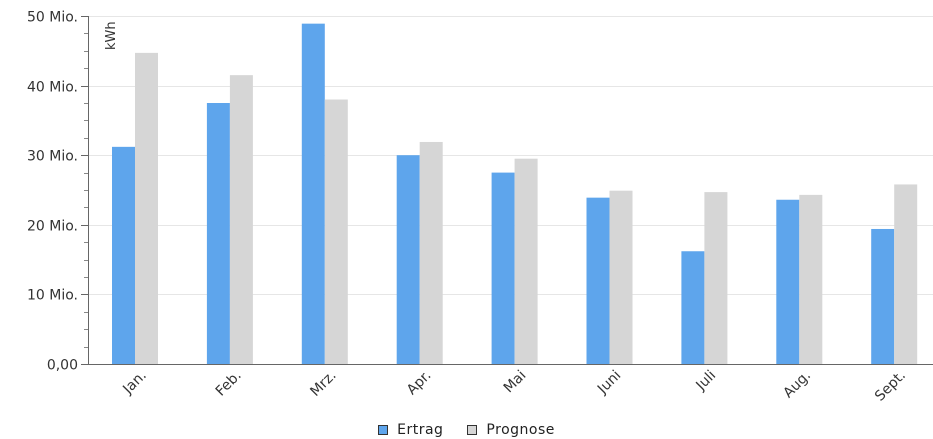 The width and height of the screenshot is (933, 439). I want to click on y-tick-label: 20 Mio., so click(52, 227).